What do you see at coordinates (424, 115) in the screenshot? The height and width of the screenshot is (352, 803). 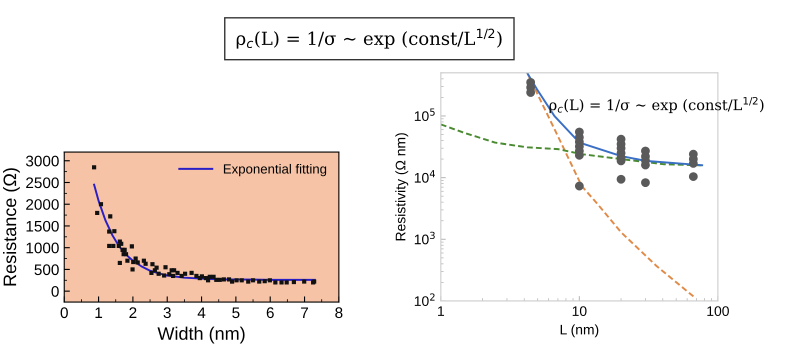 I see `y-tick-label: 10$^{5}$` at bounding box center [424, 115].